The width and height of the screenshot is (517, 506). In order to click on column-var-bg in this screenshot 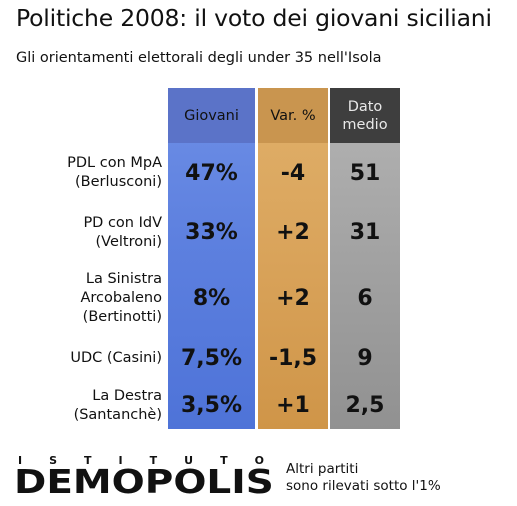, I will do `click(293, 258)`.